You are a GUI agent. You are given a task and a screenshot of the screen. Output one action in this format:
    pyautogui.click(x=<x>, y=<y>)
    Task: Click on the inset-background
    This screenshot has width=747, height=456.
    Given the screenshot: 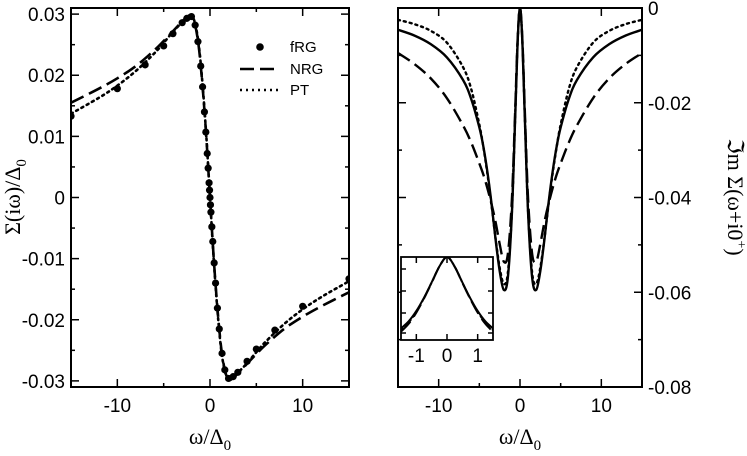 What is the action you would take?
    pyautogui.click(x=447, y=298)
    